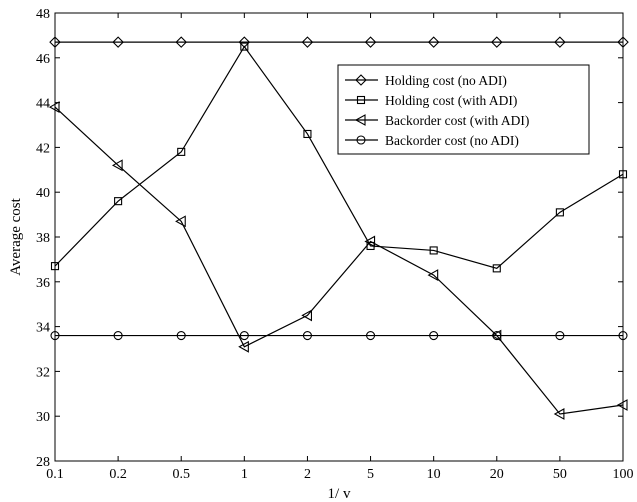 Image resolution: width=637 pixels, height=502 pixels. What do you see at coordinates (361, 140) in the screenshot?
I see `legend-marker-circle` at bounding box center [361, 140].